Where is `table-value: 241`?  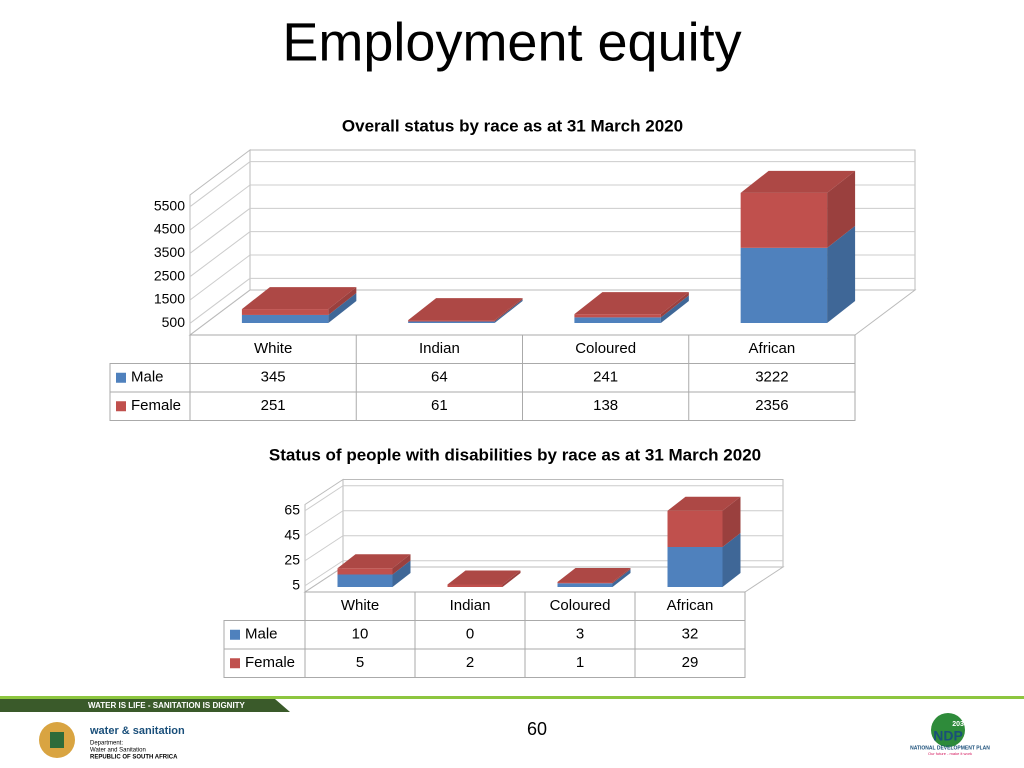 table-value: 241 is located at coordinates (605, 377).